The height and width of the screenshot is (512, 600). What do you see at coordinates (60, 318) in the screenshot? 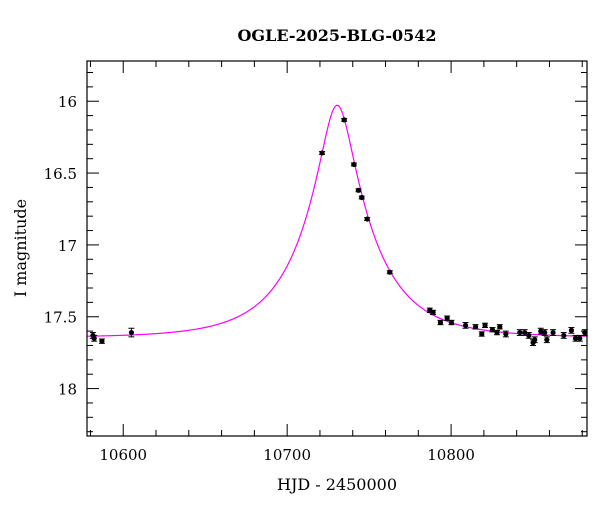
I see `y-tick-label: 17.5` at bounding box center [60, 318].